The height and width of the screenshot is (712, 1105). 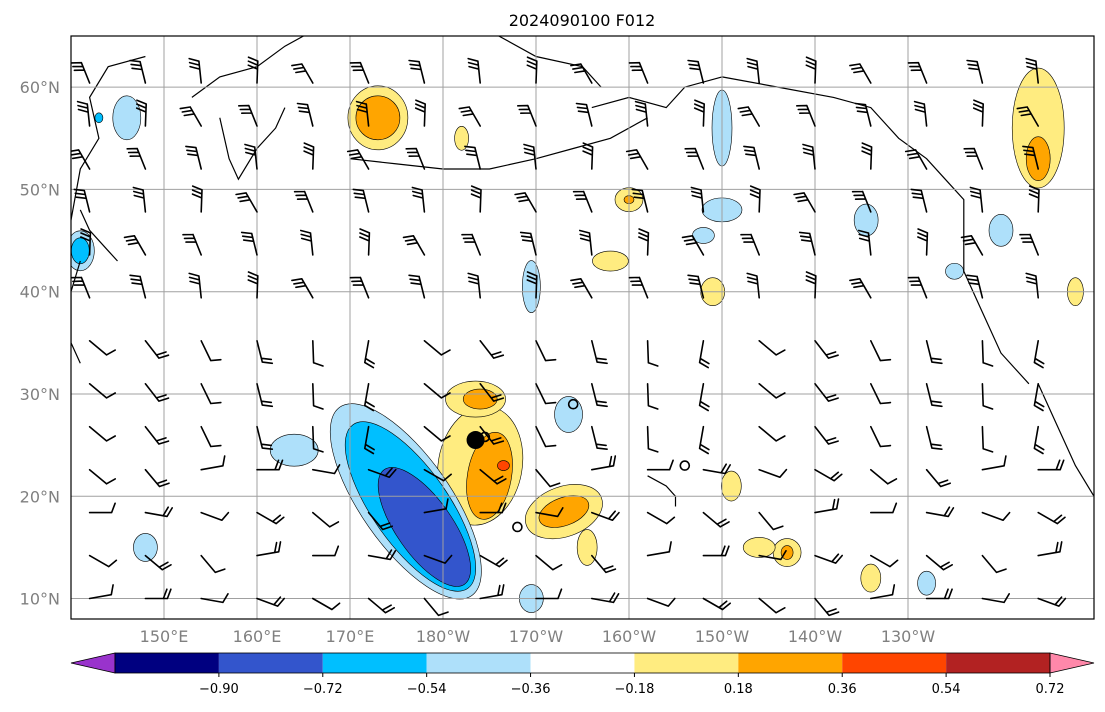 I want to click on lat-label-5: 60°N, so click(x=40, y=87).